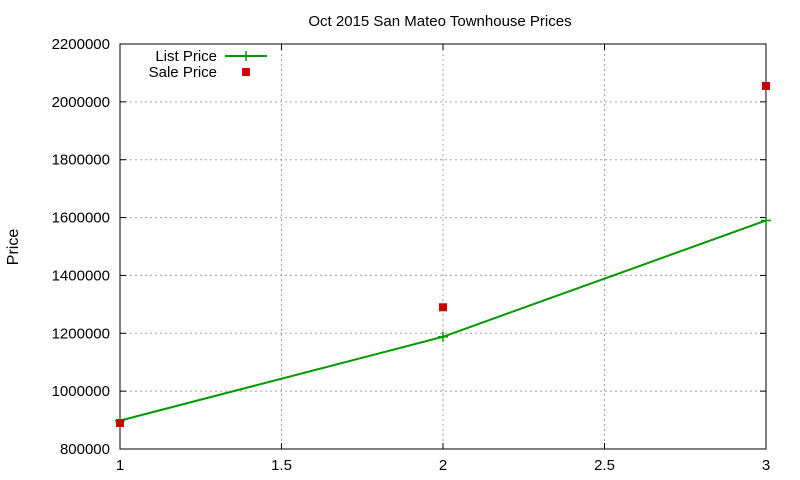 The height and width of the screenshot is (480, 800). I want to click on x-tick-label: 1.5, so click(281, 465).